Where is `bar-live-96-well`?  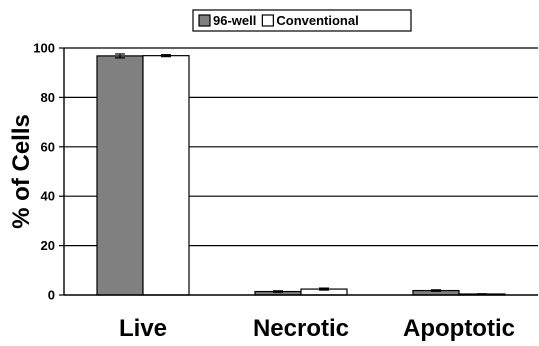 bar-live-96-well is located at coordinates (120, 175).